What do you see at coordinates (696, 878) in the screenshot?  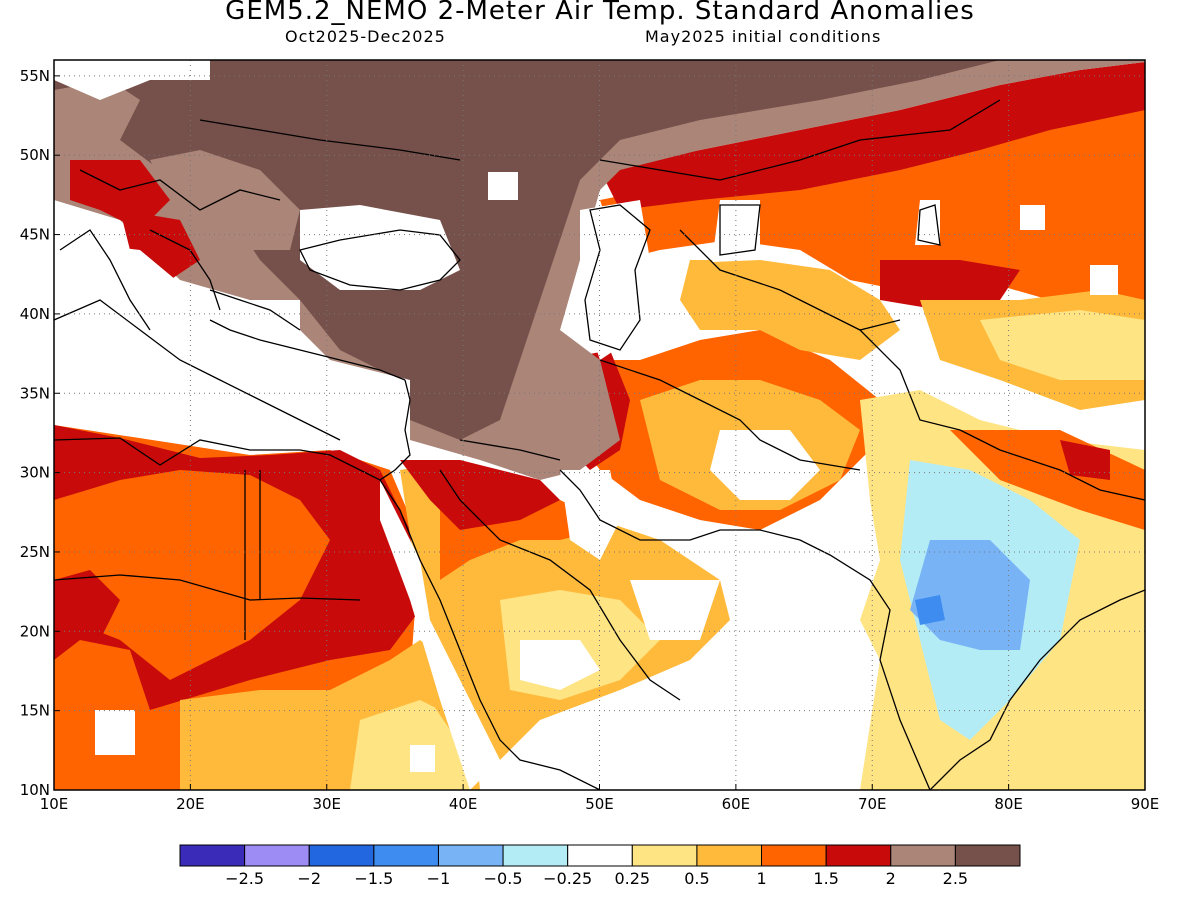 I see `colorbar-label: 0.5` at bounding box center [696, 878].